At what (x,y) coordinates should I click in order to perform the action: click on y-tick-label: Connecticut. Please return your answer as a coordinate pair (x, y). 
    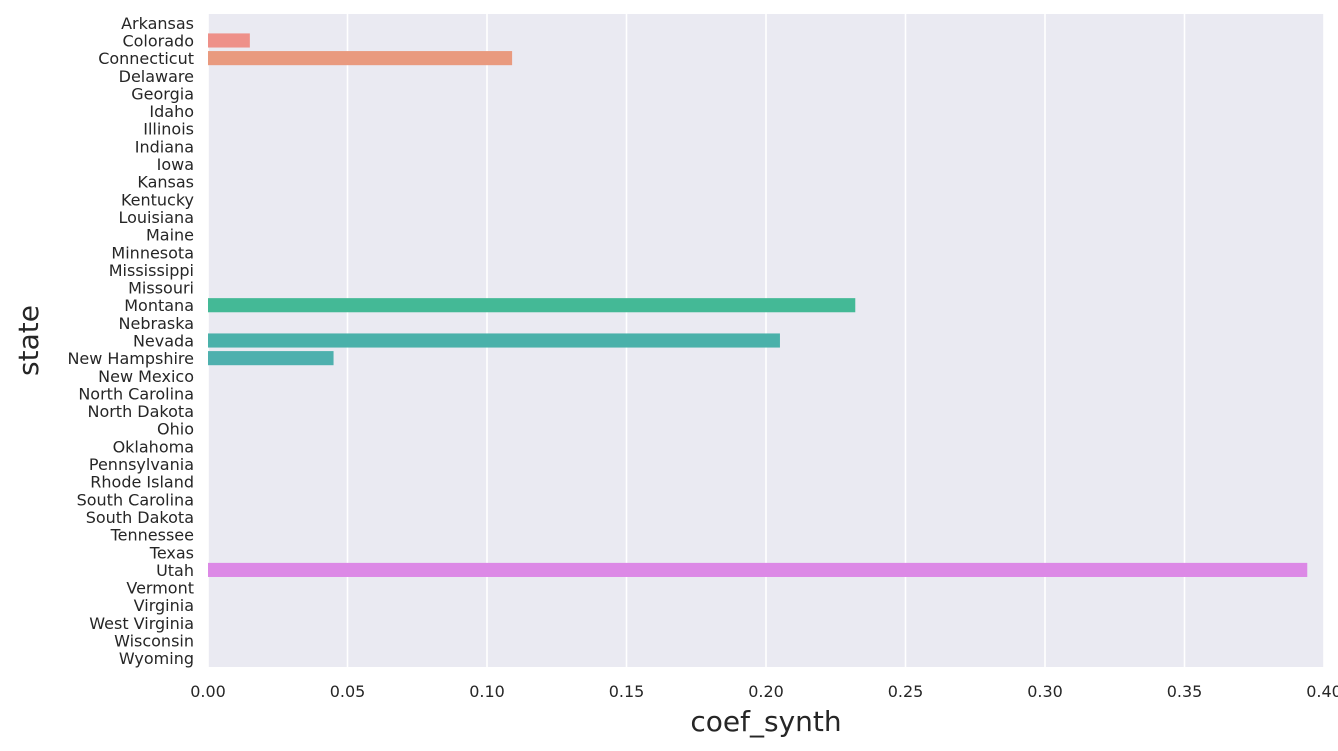
    Looking at the image, I should click on (146, 58).